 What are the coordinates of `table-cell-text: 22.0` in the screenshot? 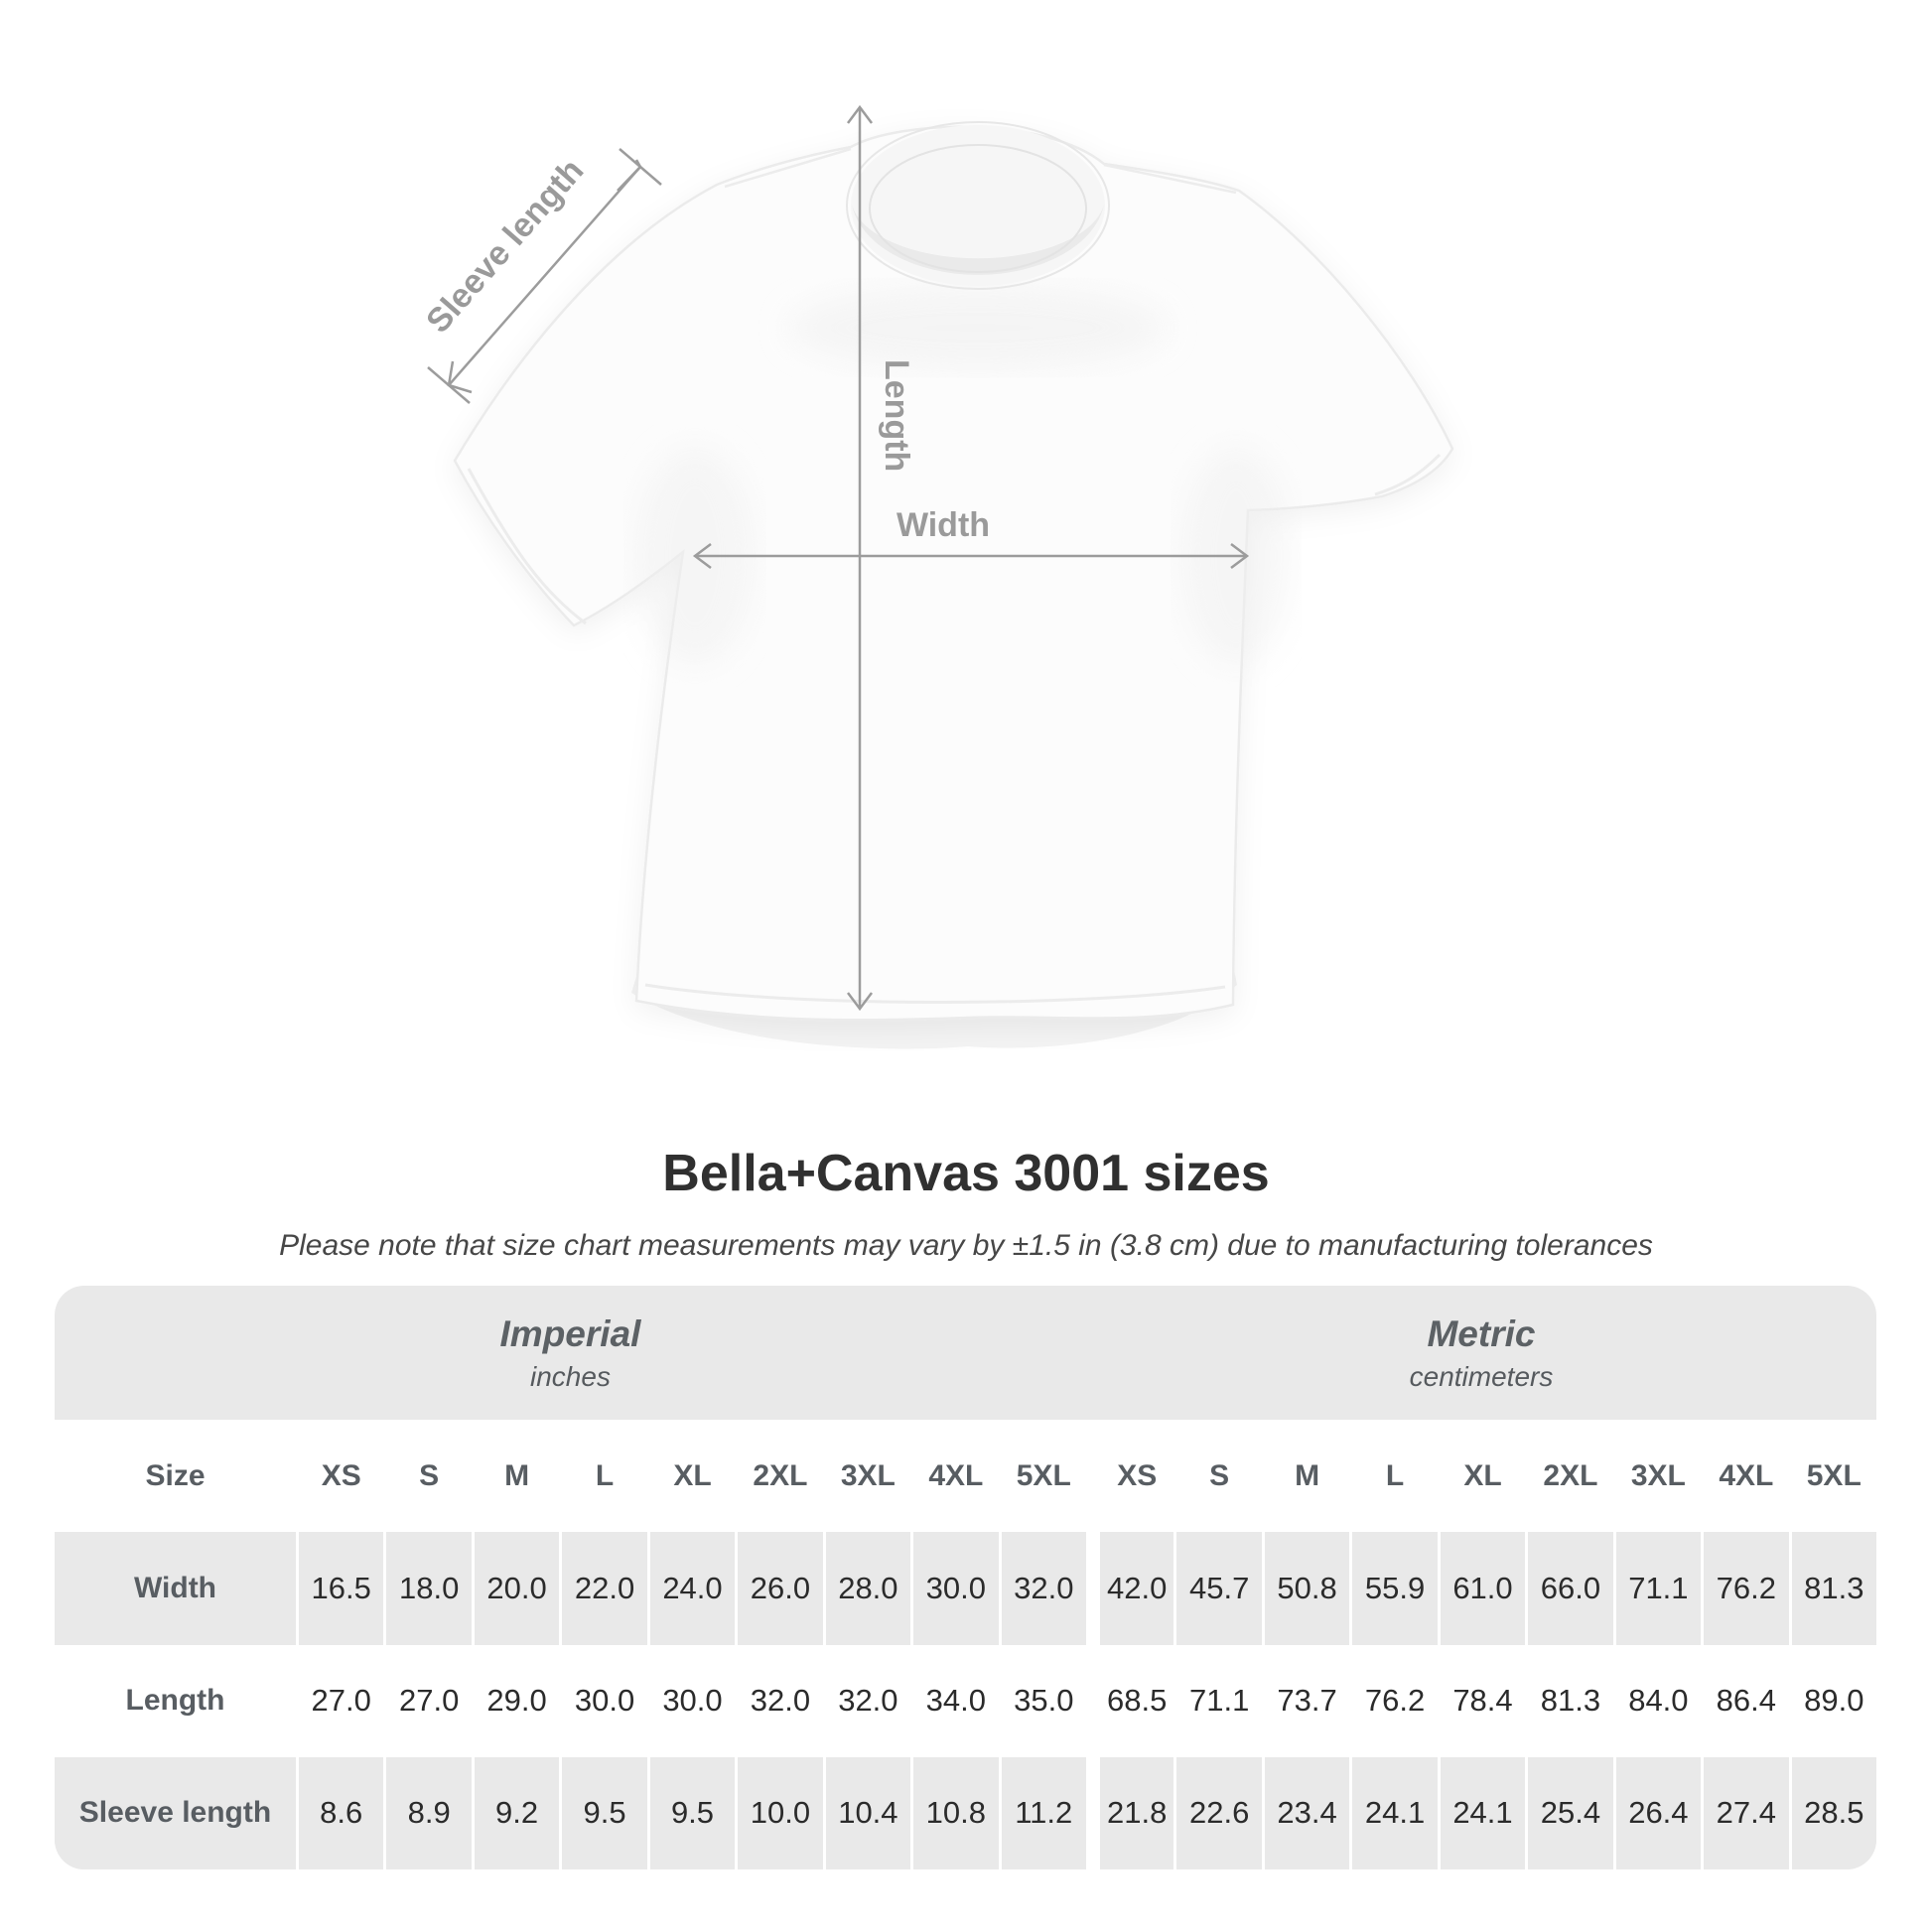 It's located at (605, 1587).